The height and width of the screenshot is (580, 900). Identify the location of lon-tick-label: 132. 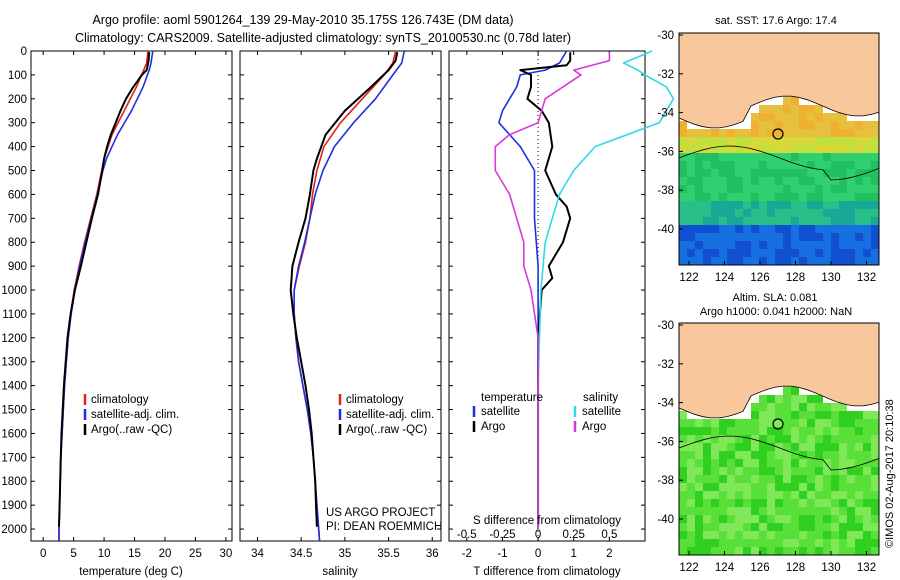
(866, 278).